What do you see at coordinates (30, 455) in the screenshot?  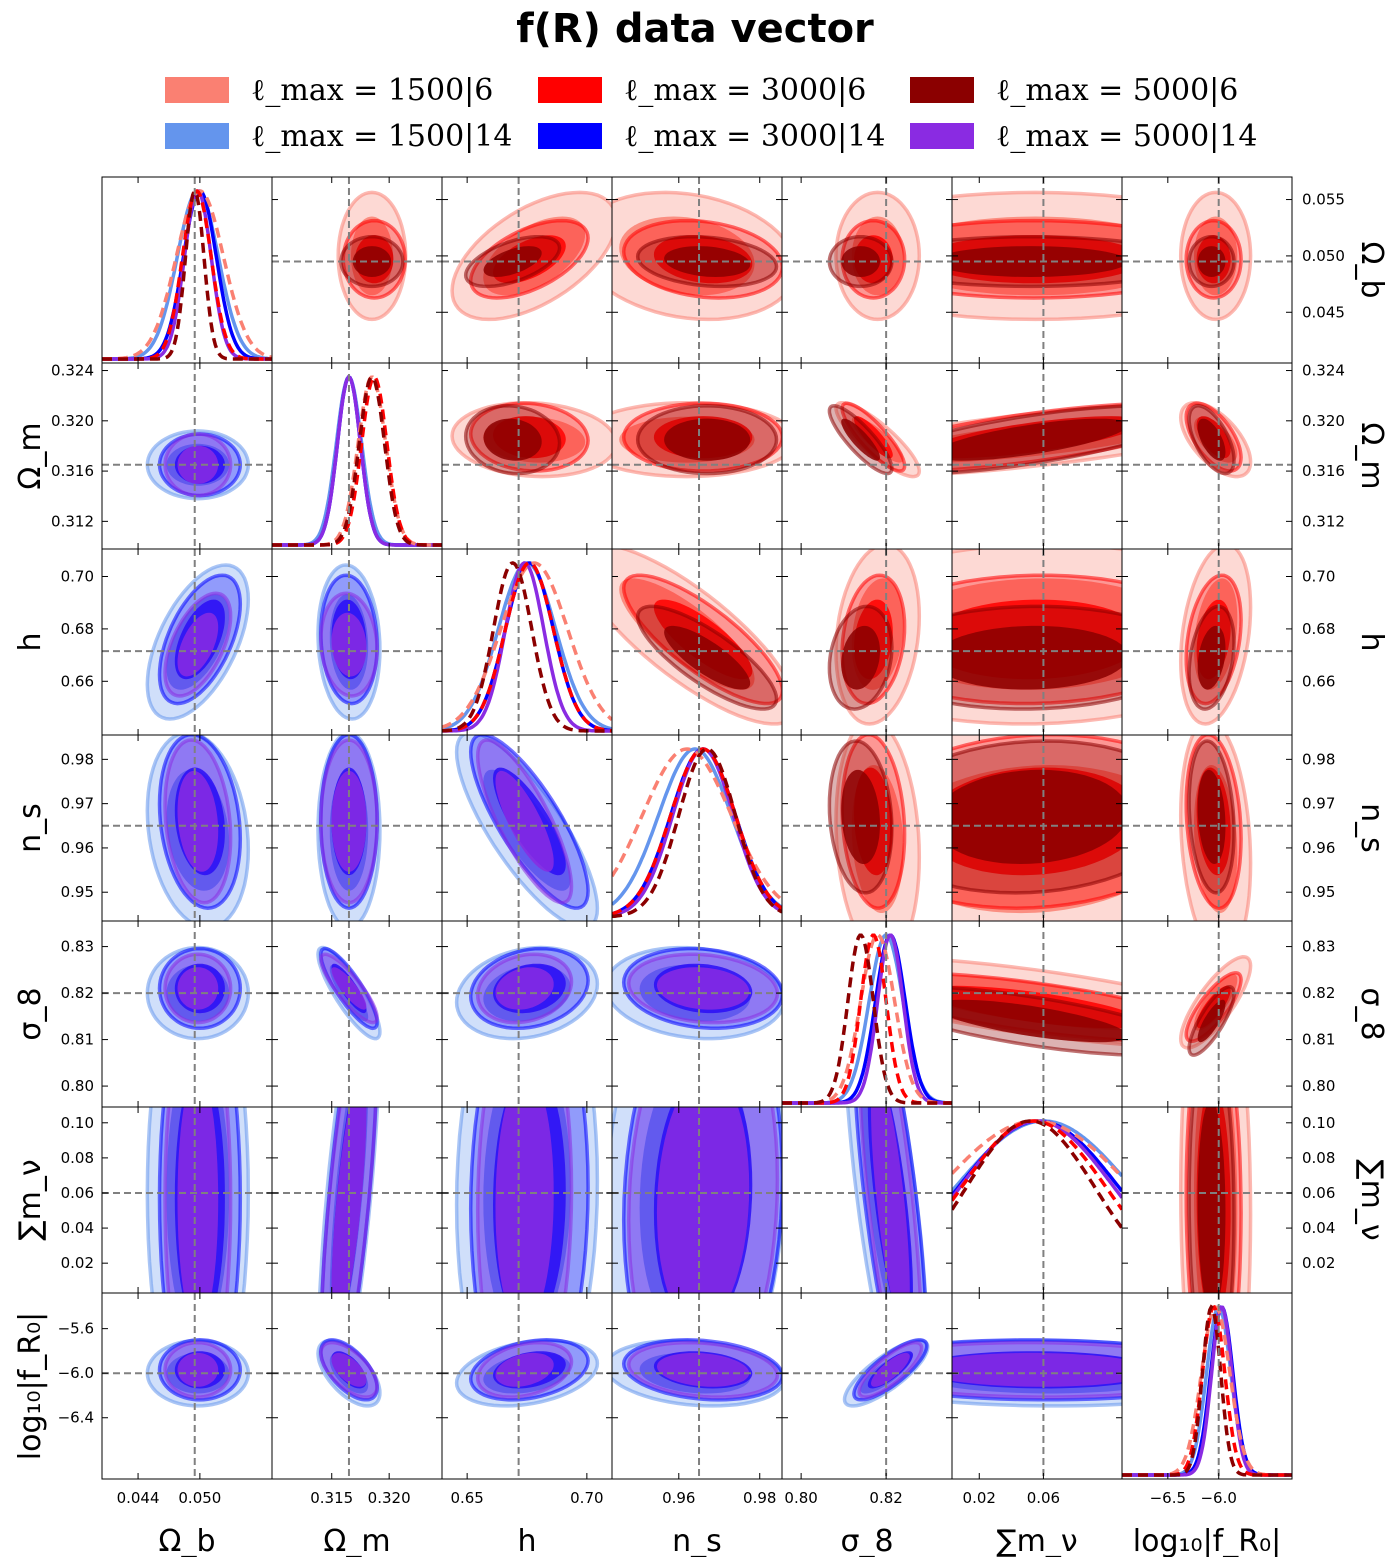 I see `y-axis-label-Omega_m: Ω_m` at bounding box center [30, 455].